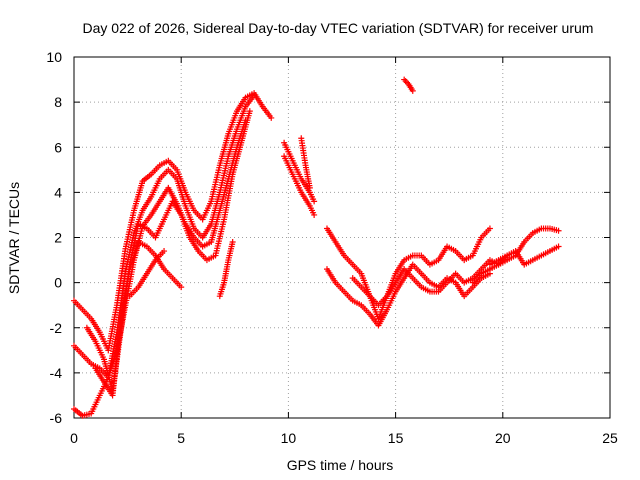  What do you see at coordinates (147, 274) in the screenshot?
I see `series-track-f` at bounding box center [147, 274].